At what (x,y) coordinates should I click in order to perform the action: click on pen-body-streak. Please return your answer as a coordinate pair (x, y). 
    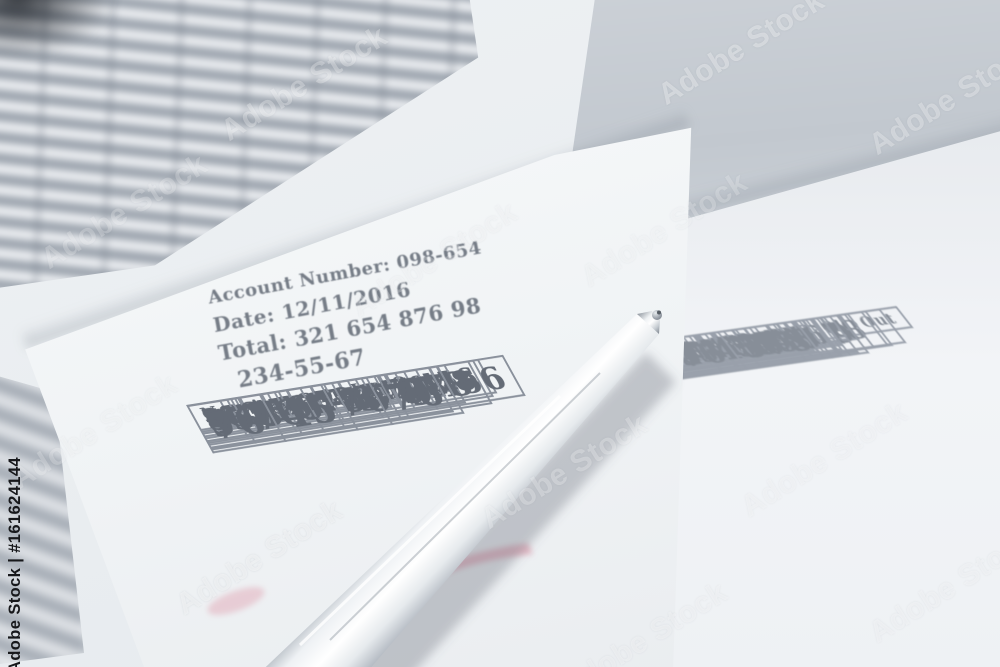
    Looking at the image, I should click on (465, 506).